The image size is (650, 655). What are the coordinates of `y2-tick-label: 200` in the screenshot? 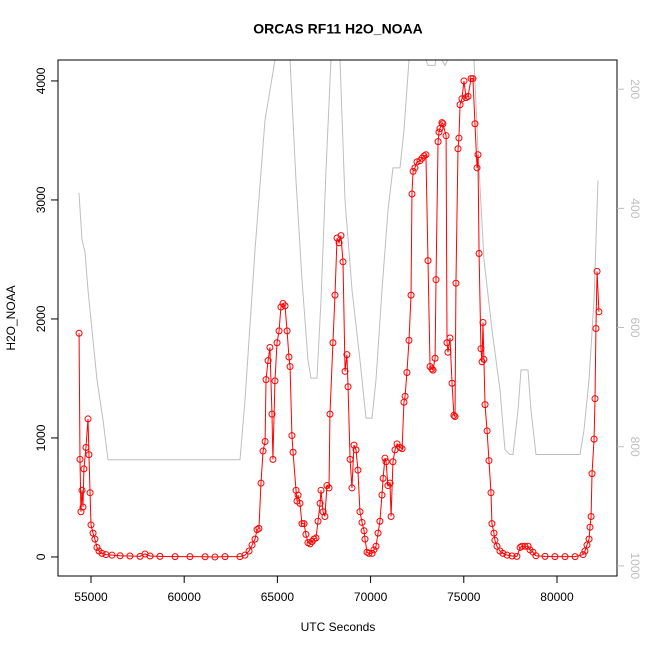 It's located at (635, 89).